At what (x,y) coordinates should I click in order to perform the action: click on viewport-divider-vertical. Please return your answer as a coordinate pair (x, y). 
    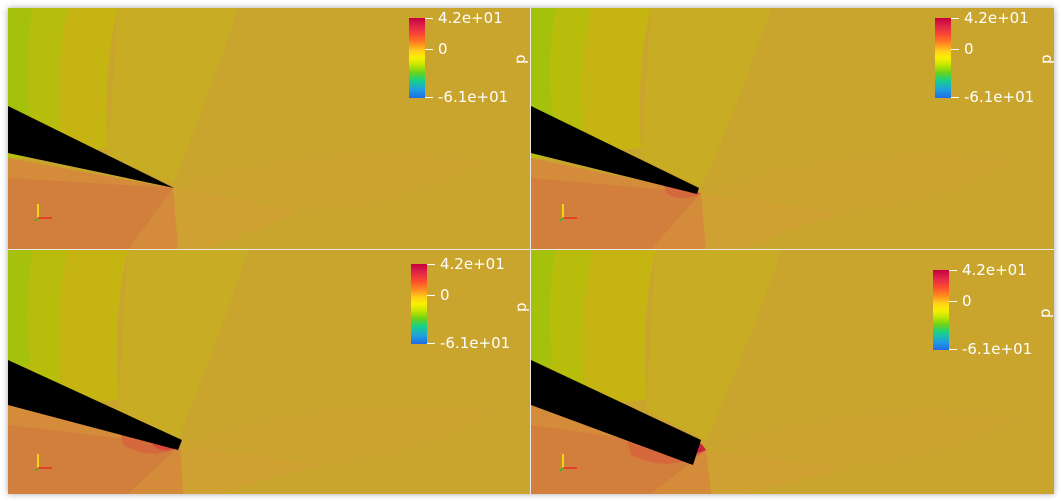
    Looking at the image, I should click on (530, 251).